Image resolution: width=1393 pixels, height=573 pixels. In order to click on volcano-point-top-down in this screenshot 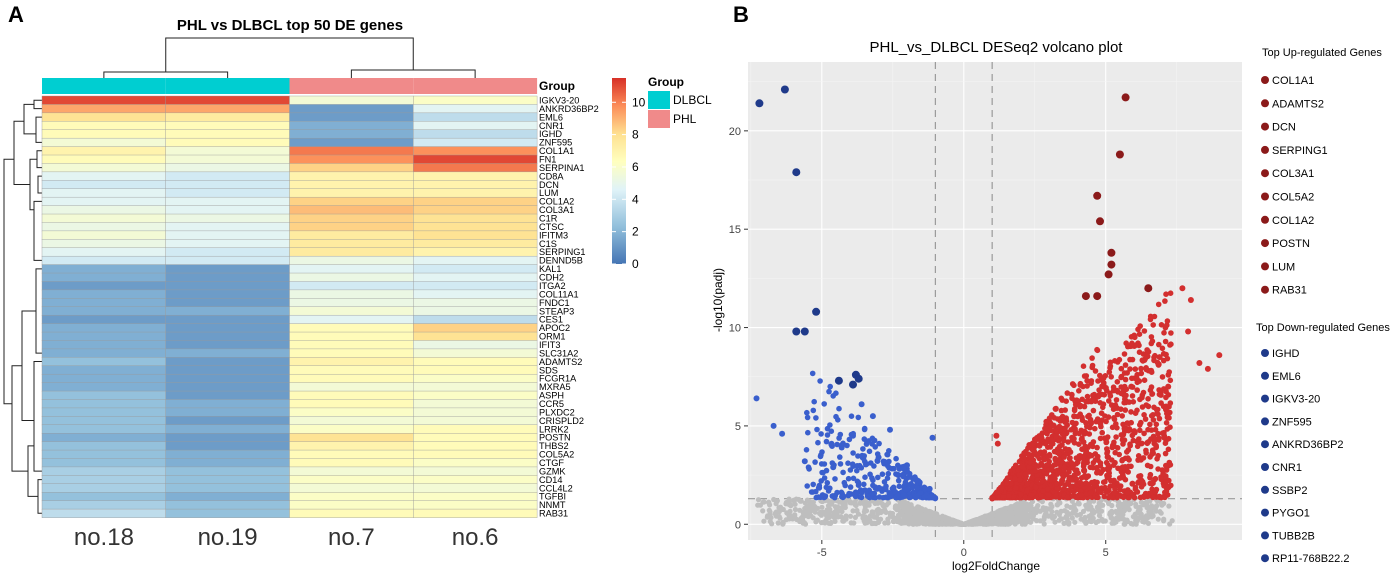, I will do `click(804, 331)`.